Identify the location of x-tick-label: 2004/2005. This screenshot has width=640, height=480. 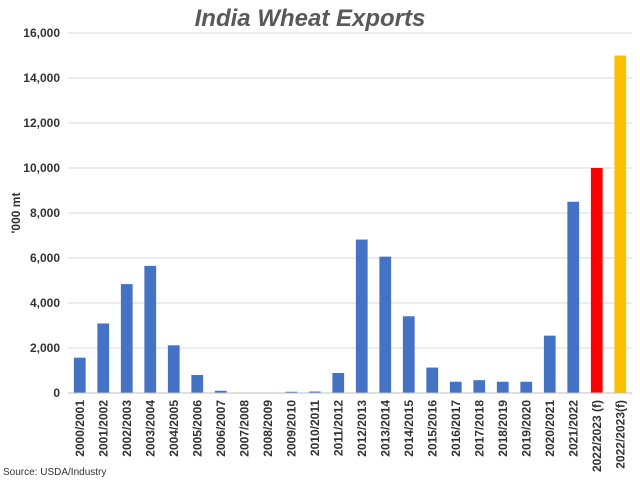
(174, 428).